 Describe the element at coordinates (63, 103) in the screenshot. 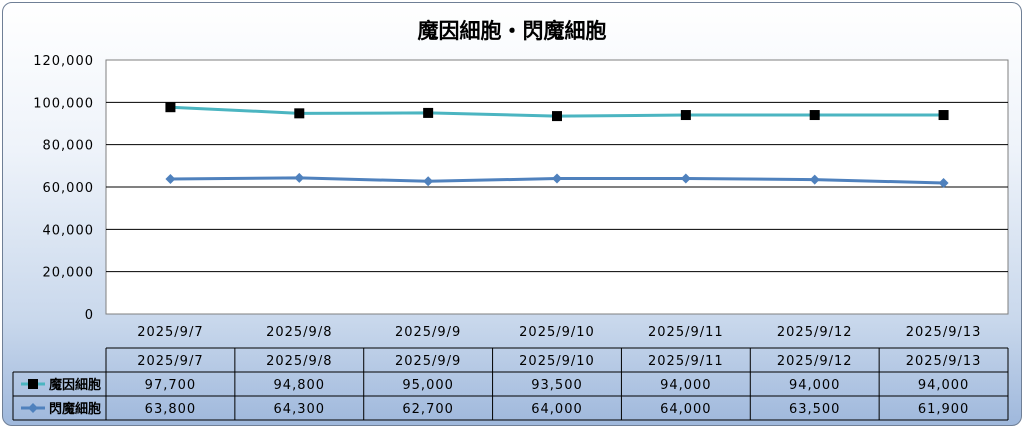

I see `y-tick-label: 100,000` at that location.